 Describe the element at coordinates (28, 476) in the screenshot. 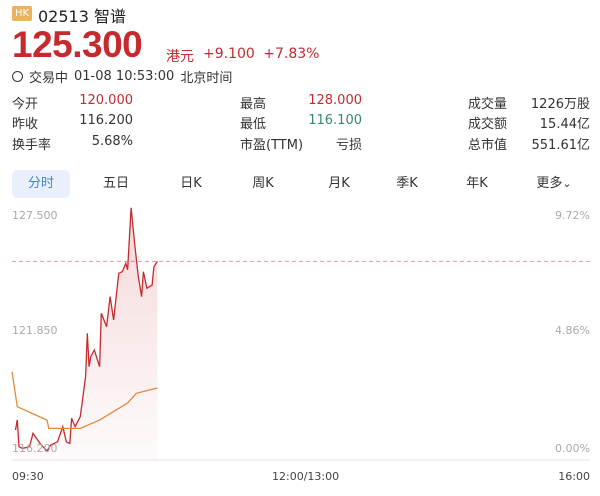

I see `x-tick-label: 09:30` at that location.